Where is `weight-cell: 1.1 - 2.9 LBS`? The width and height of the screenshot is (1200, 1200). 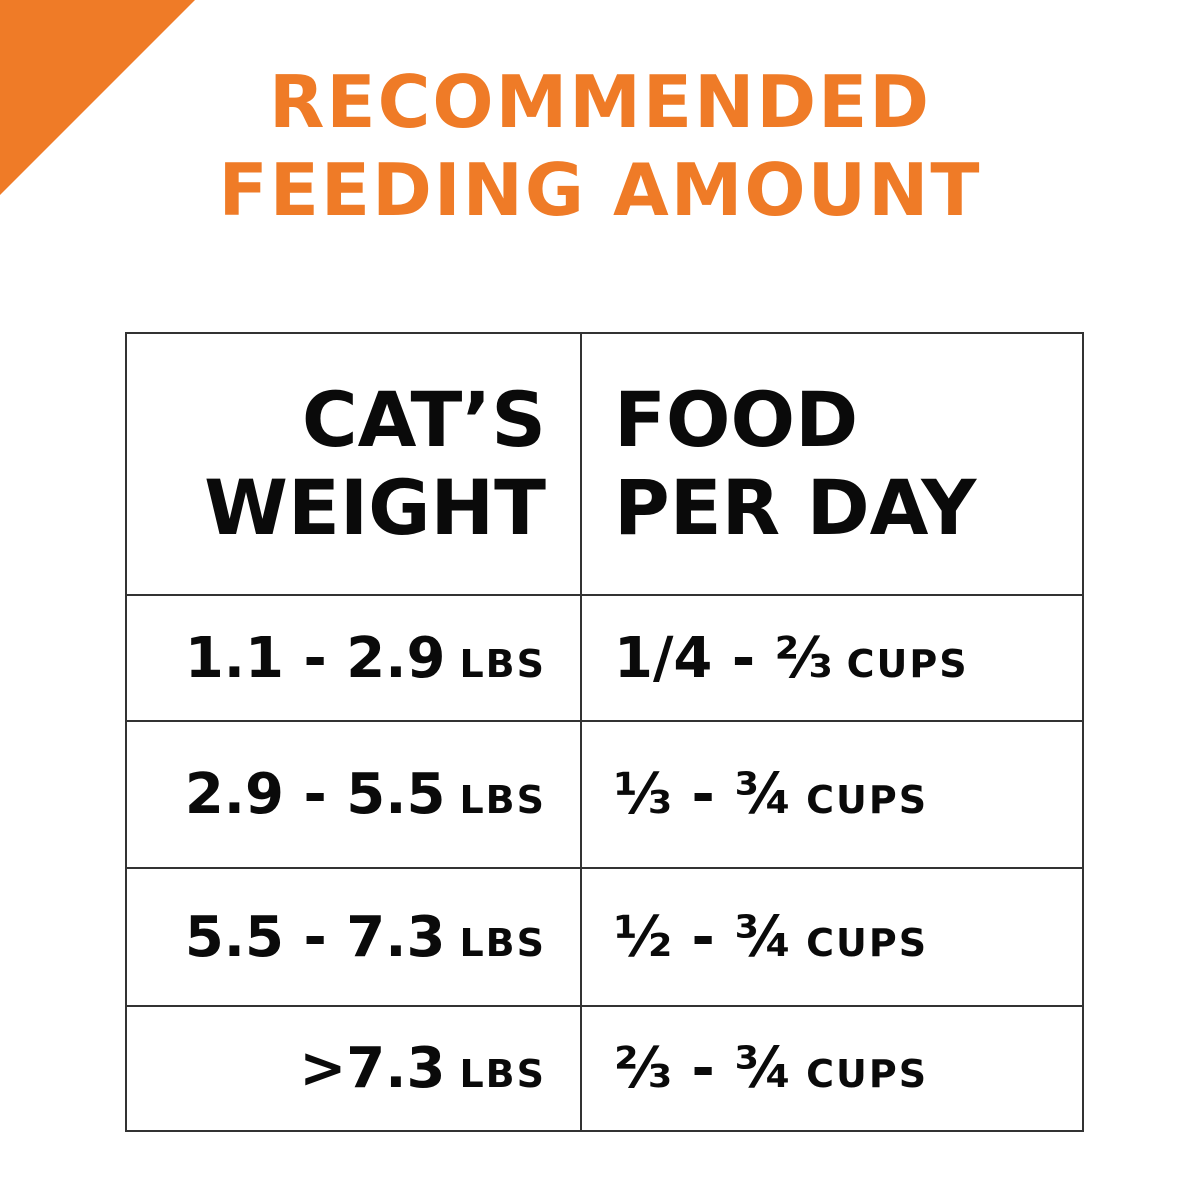 weight-cell: 1.1 - 2.9 LBS is located at coordinates (353, 658).